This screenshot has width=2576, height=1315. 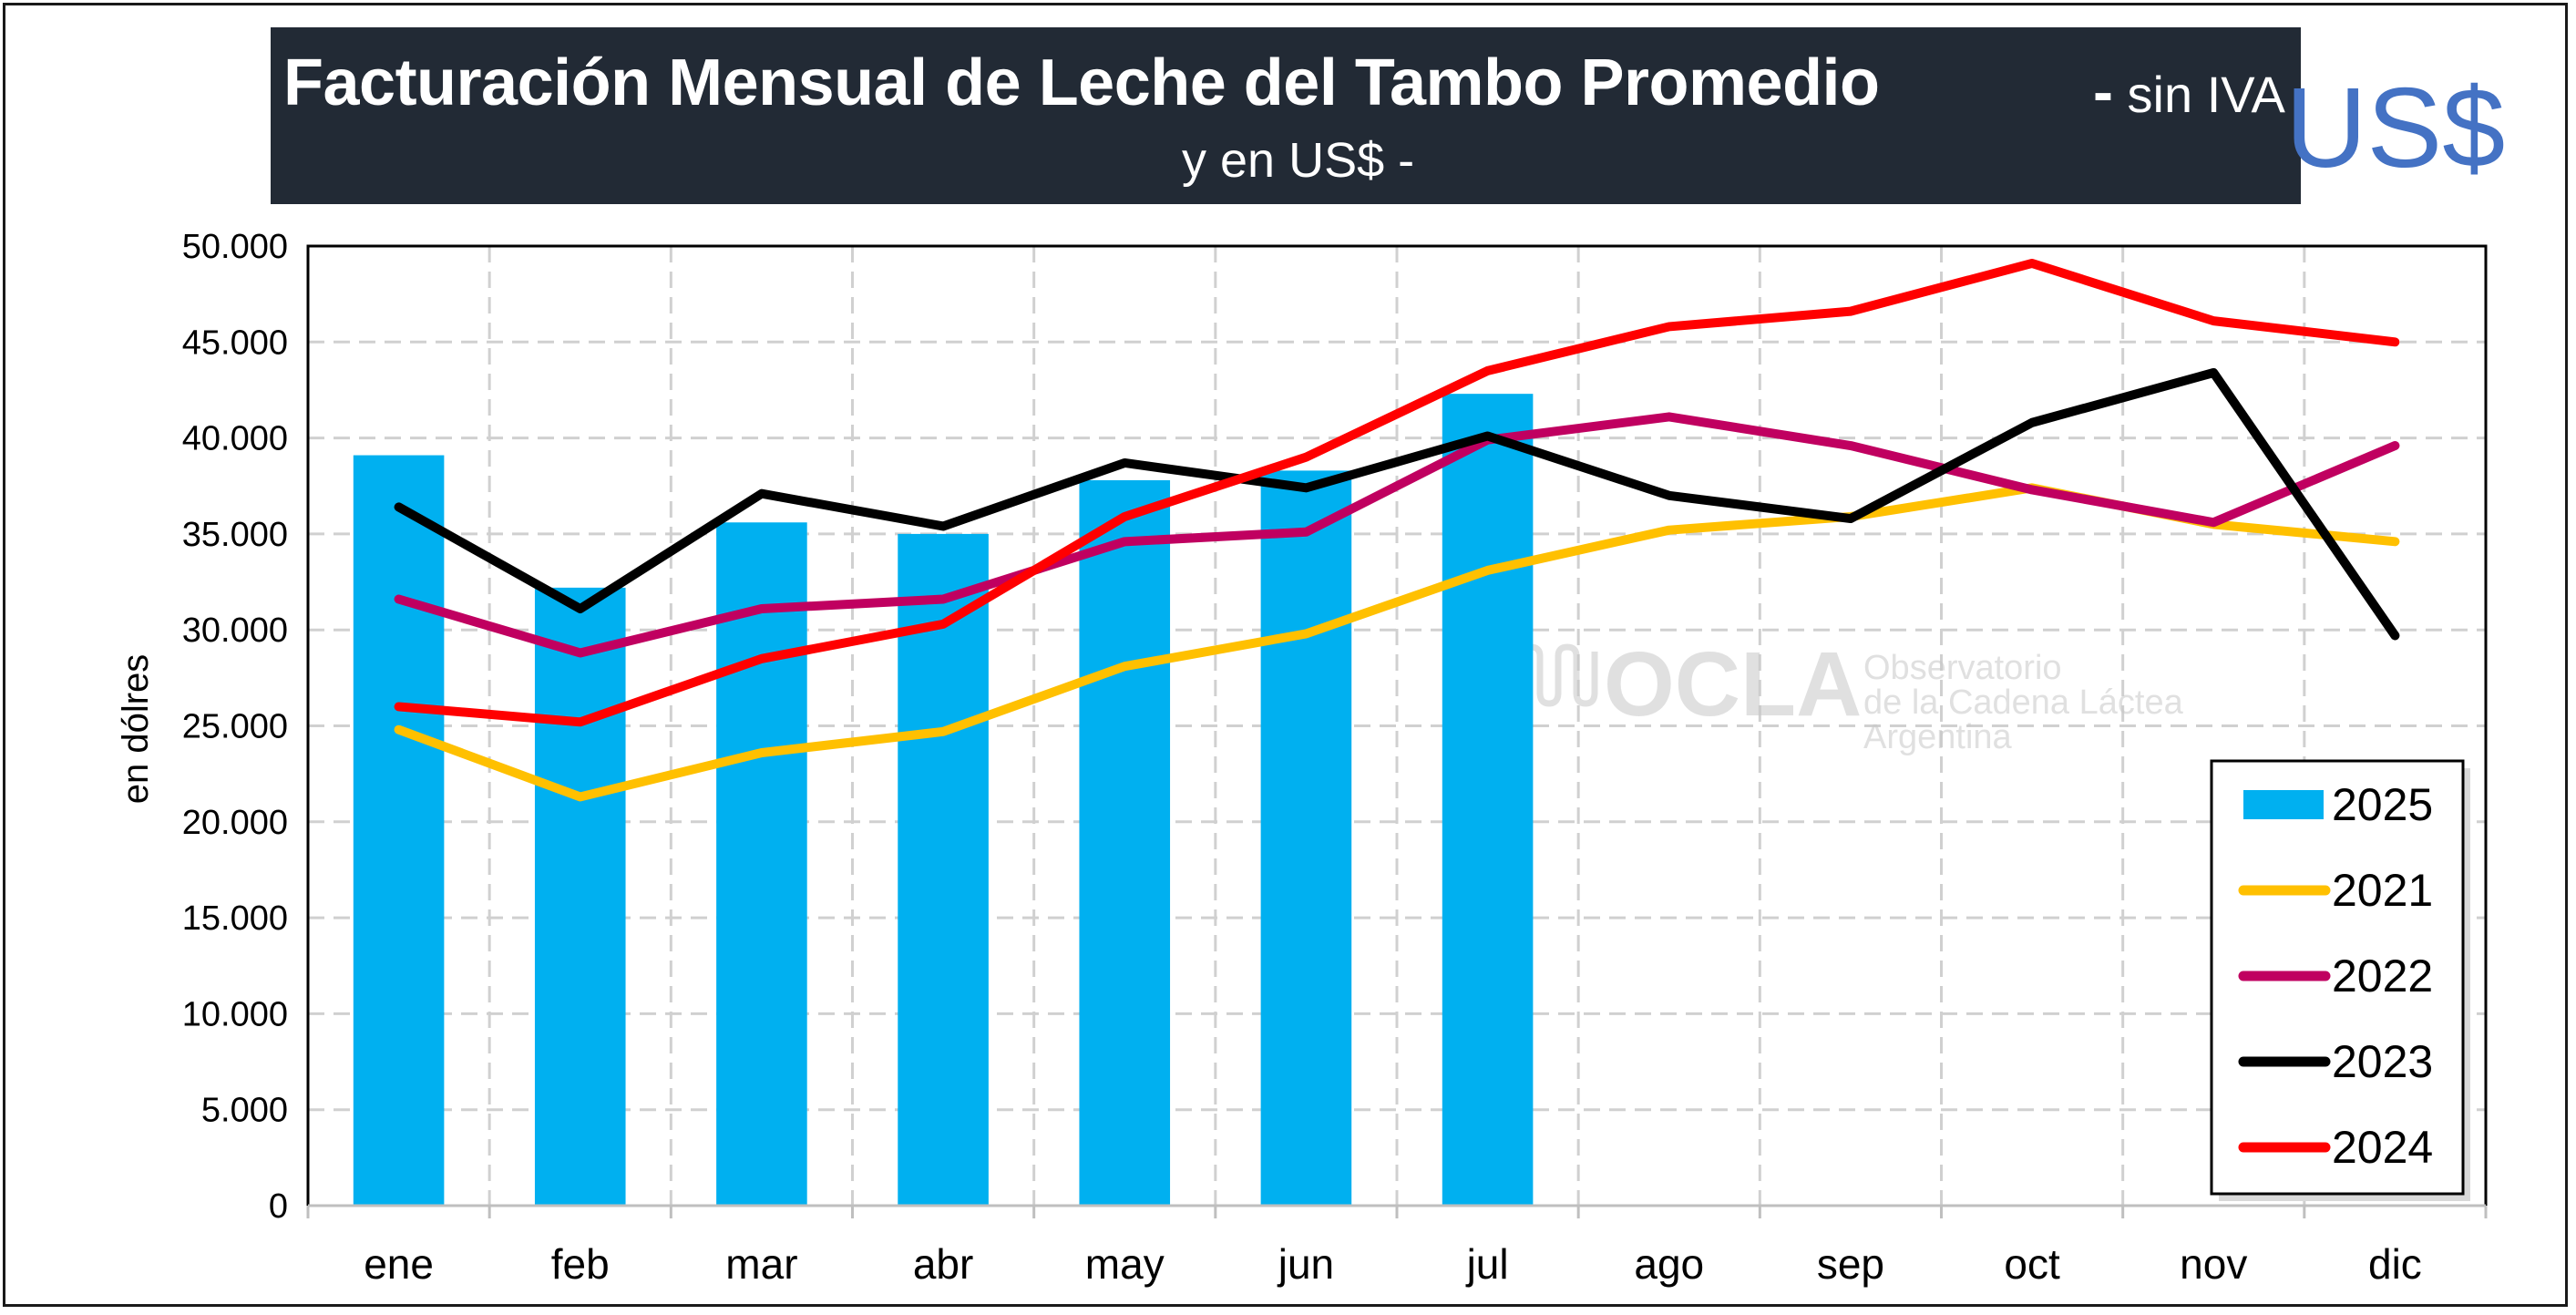 I want to click on x-tick-label: may, so click(x=1125, y=1264).